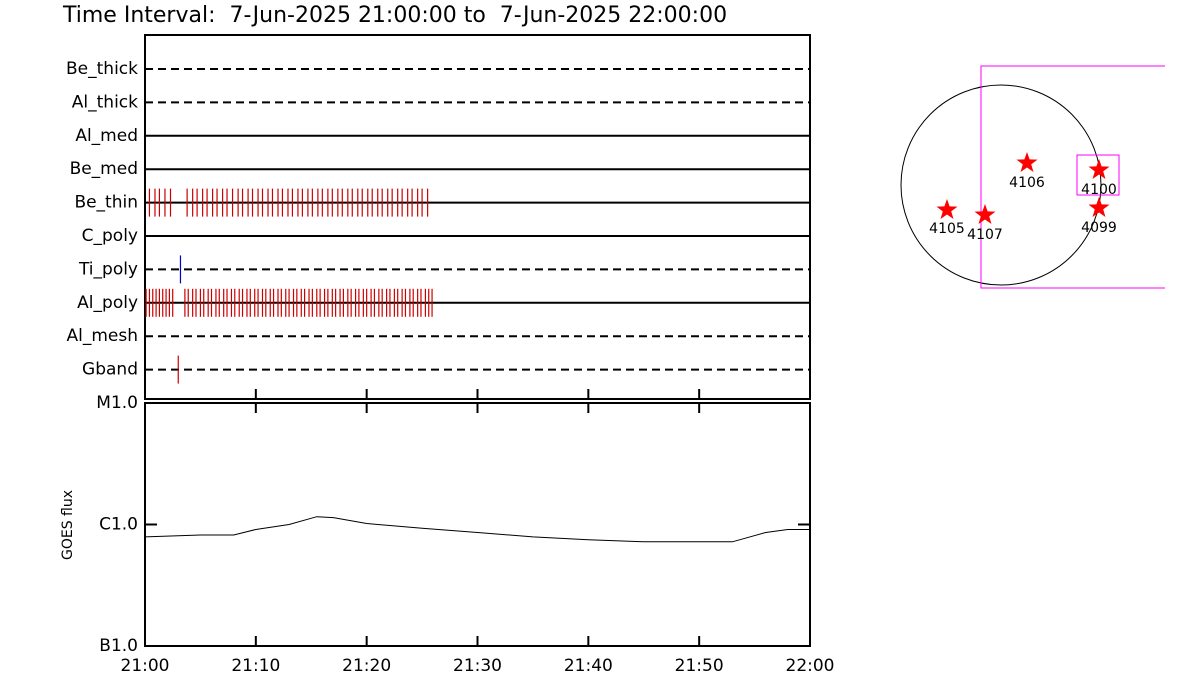 Image resolution: width=1200 pixels, height=700 pixels. What do you see at coordinates (366, 666) in the screenshot?
I see `x-tick-label: 21:20` at bounding box center [366, 666].